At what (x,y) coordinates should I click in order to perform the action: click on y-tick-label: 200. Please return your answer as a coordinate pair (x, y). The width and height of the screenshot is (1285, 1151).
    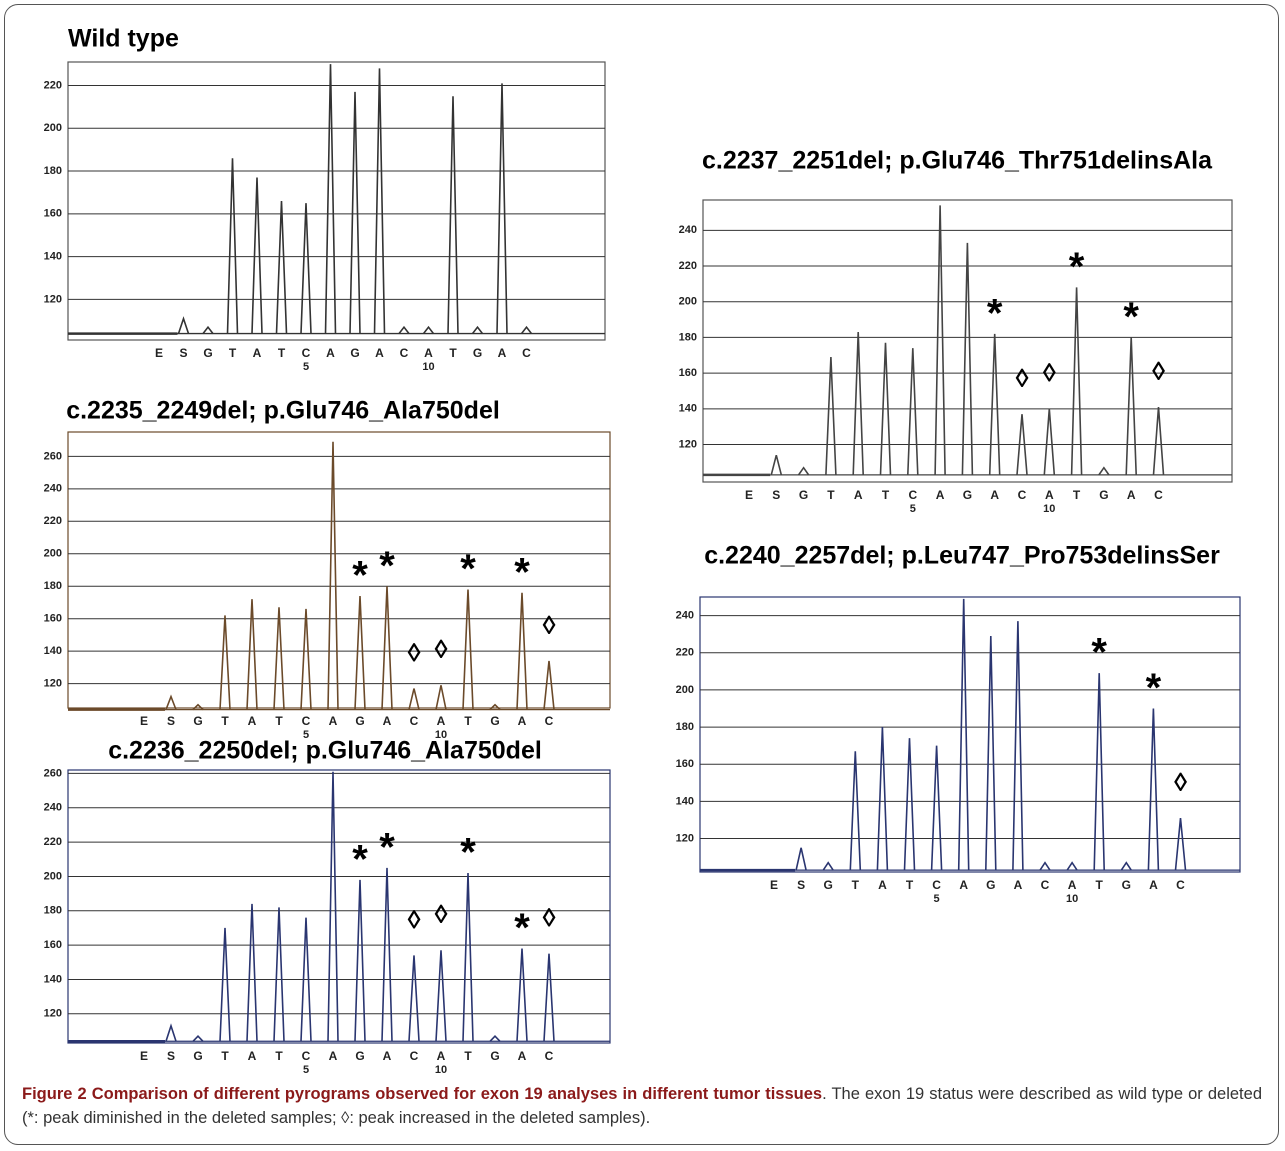
    Looking at the image, I should click on (53, 554).